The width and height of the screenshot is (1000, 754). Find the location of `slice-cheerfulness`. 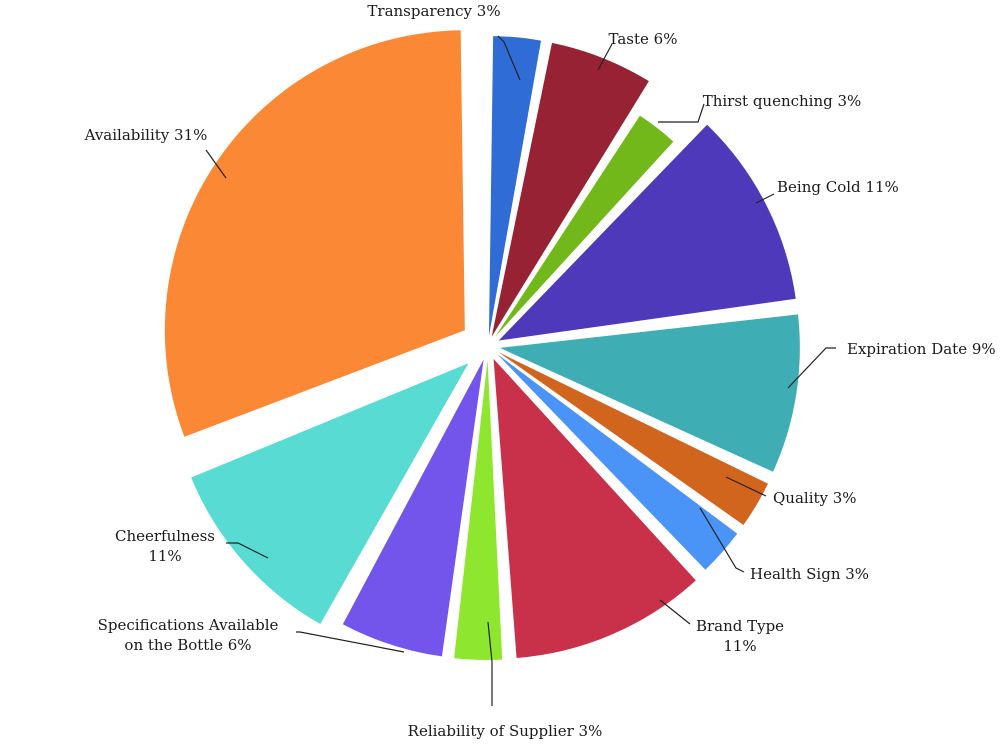

slice-cheerfulness is located at coordinates (330, 494).